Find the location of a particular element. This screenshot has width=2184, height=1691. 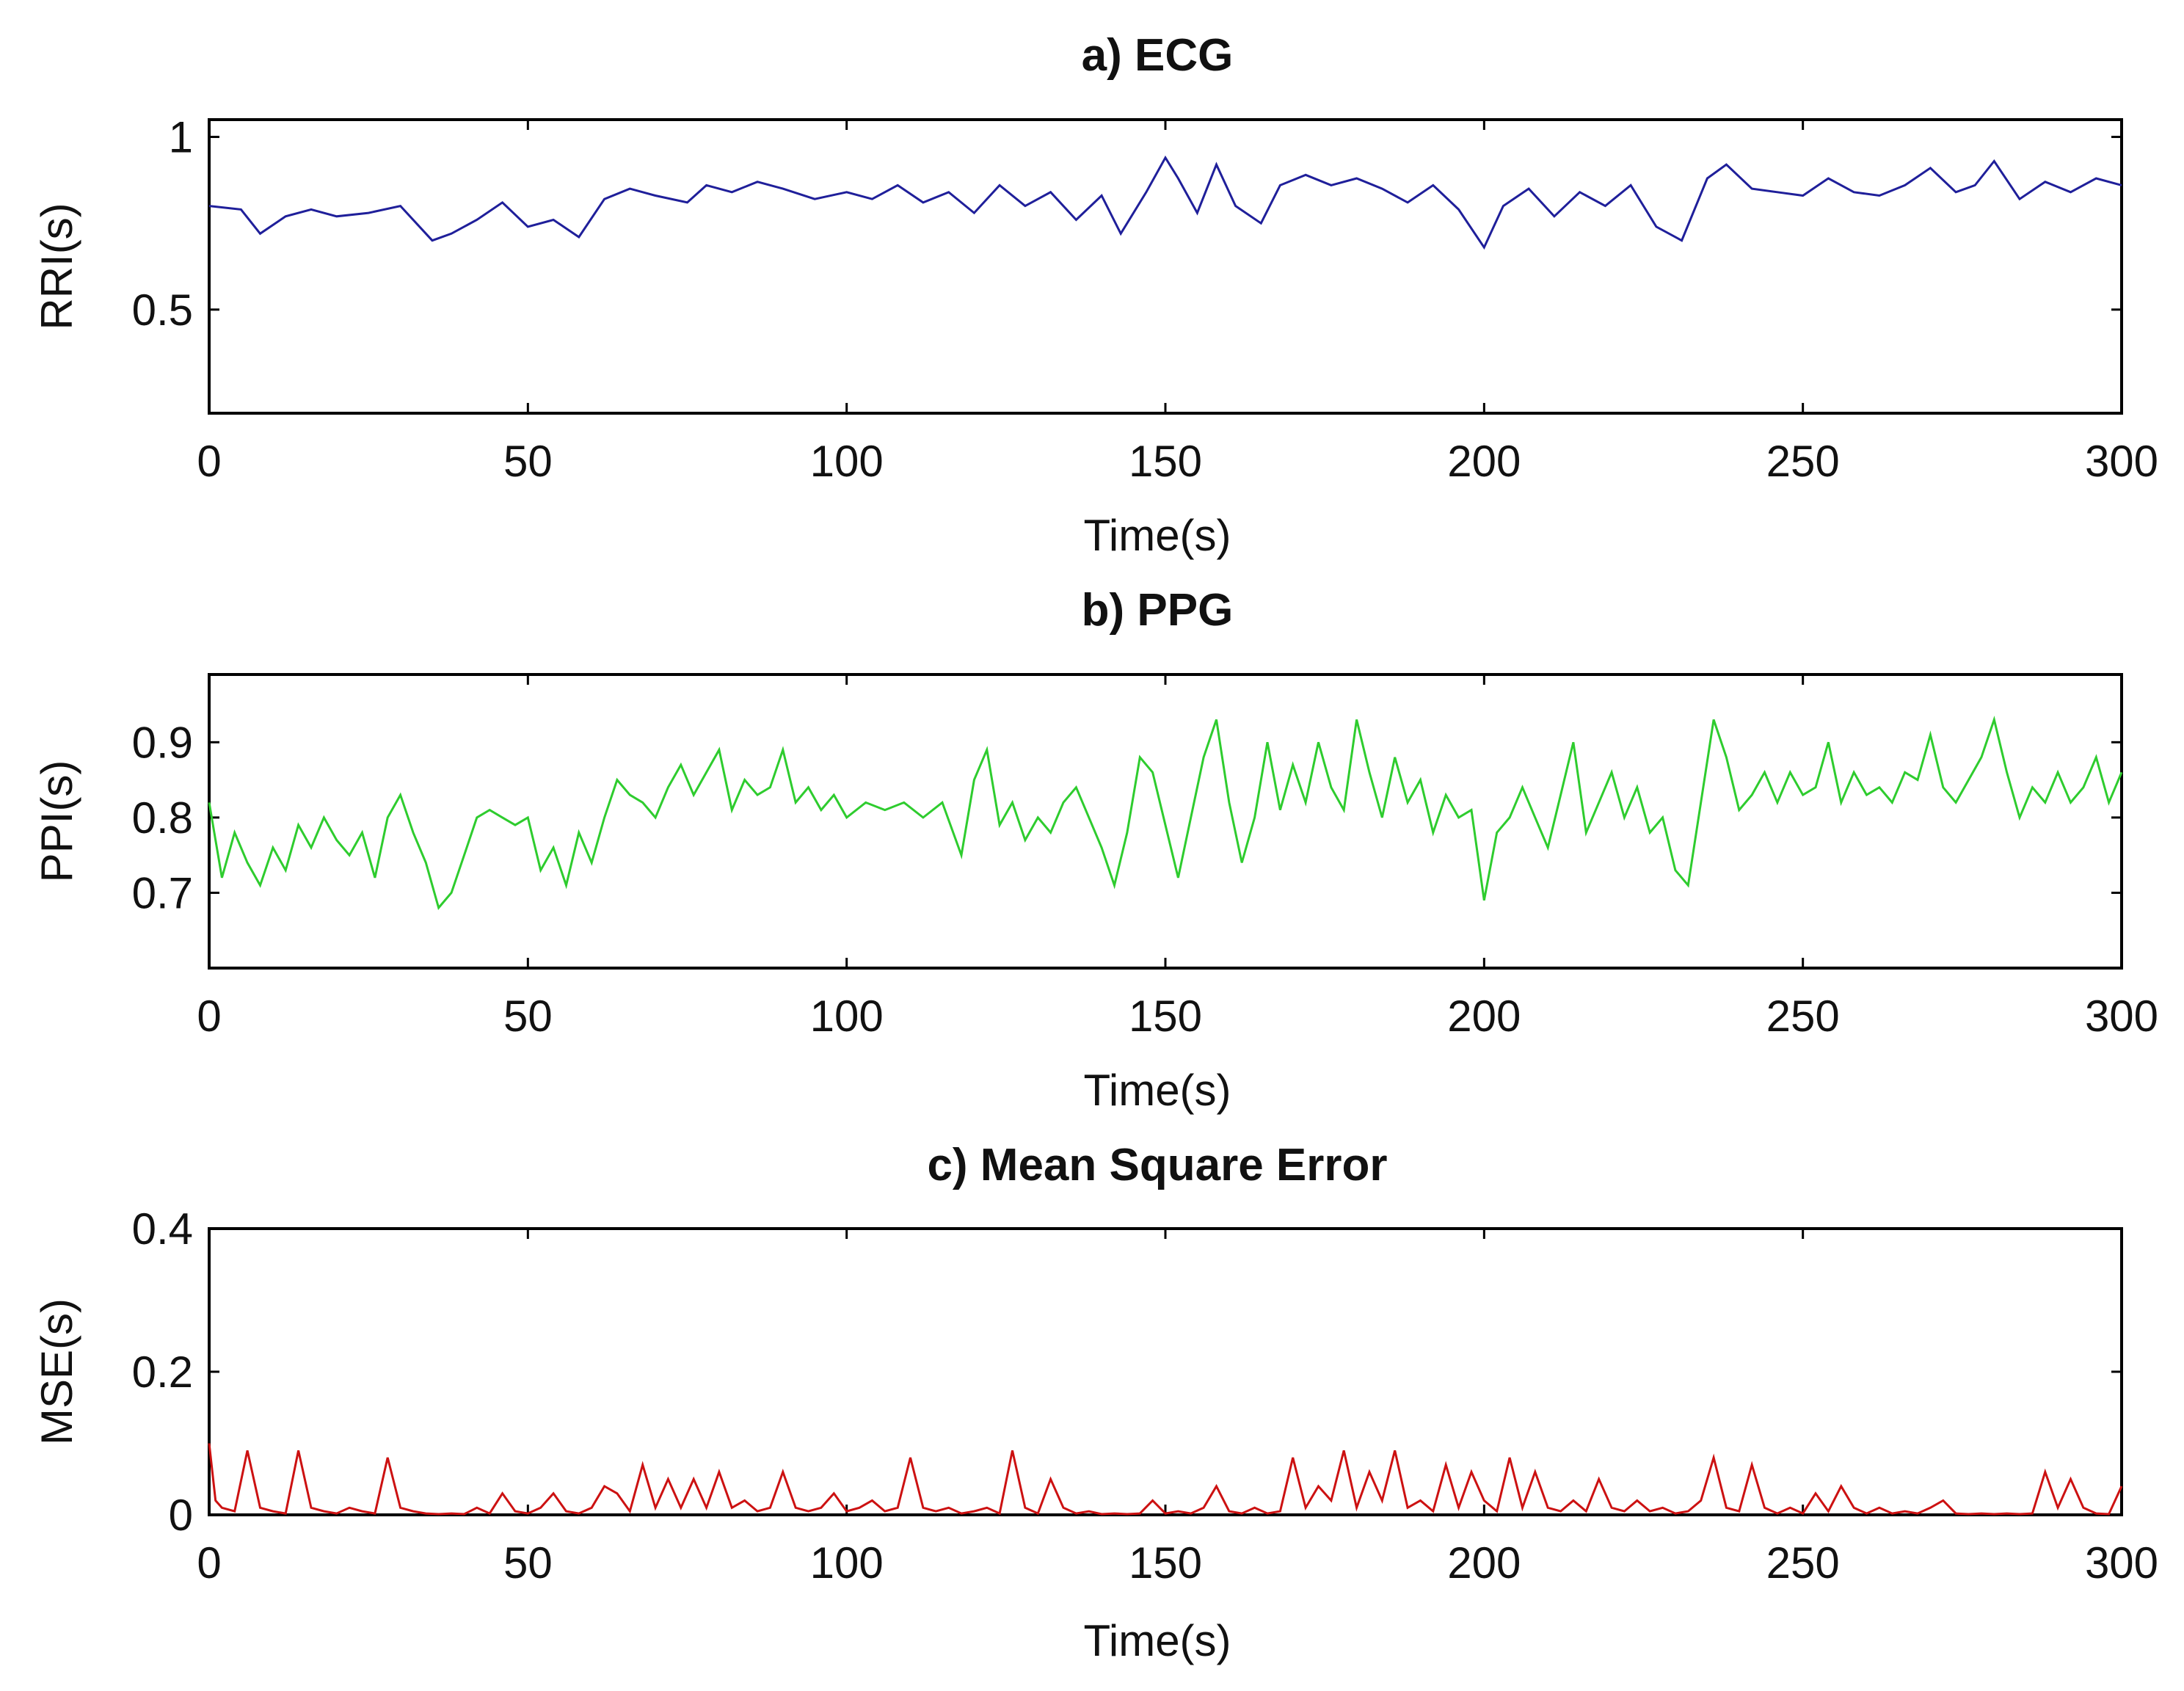

panel-mse-xtick-label: 100 is located at coordinates (847, 1563).